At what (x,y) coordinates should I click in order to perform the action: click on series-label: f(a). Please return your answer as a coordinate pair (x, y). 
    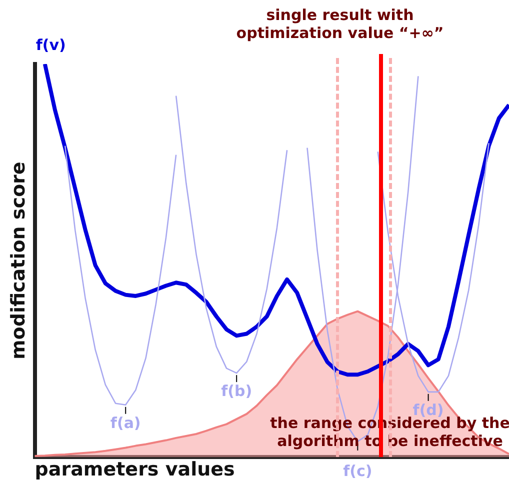
    Looking at the image, I should click on (125, 423).